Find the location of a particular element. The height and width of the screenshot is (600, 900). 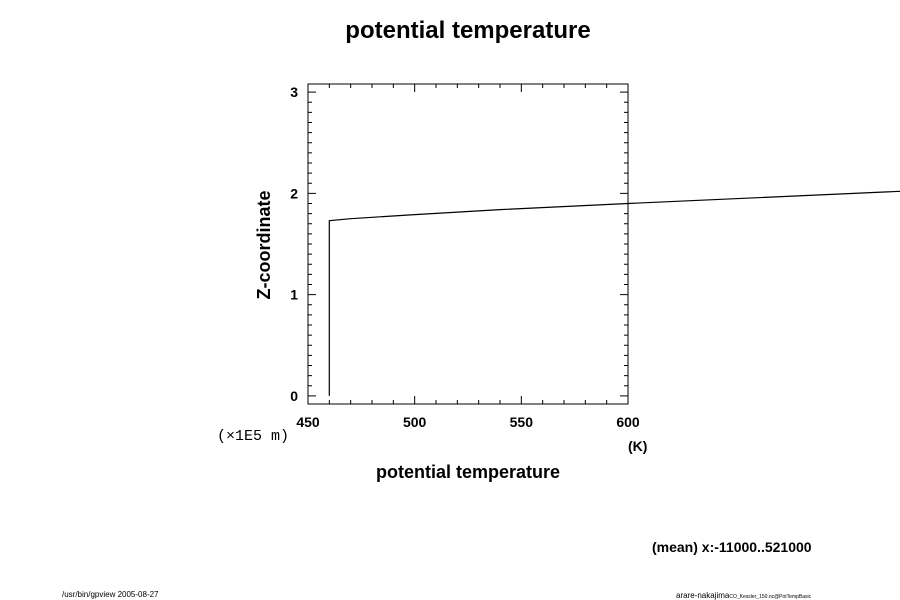

x-axis-unit: (K) is located at coordinates (637, 446).